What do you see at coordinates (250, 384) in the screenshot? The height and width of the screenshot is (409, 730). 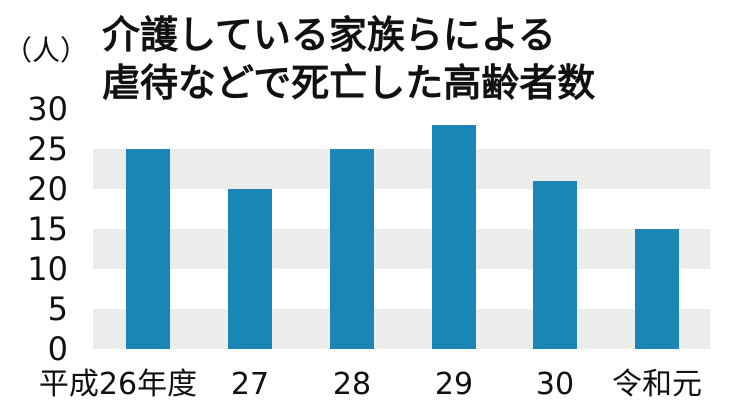 I see `x-tick-label: 27` at bounding box center [250, 384].